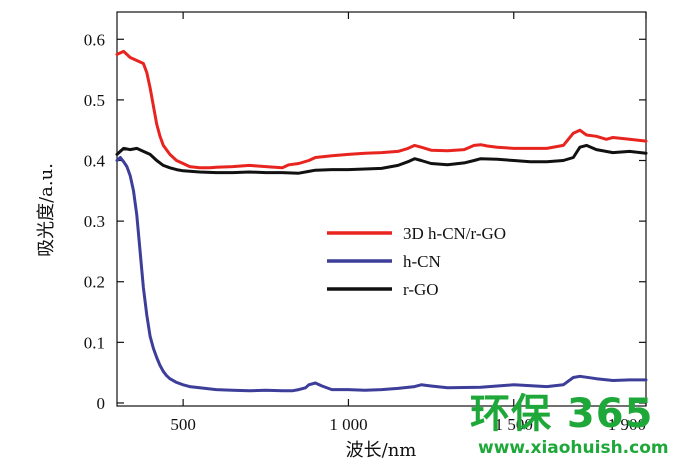 The image size is (700, 472). Describe the element at coordinates (422, 261) in the screenshot. I see `legend-label-1: h-CN` at that location.